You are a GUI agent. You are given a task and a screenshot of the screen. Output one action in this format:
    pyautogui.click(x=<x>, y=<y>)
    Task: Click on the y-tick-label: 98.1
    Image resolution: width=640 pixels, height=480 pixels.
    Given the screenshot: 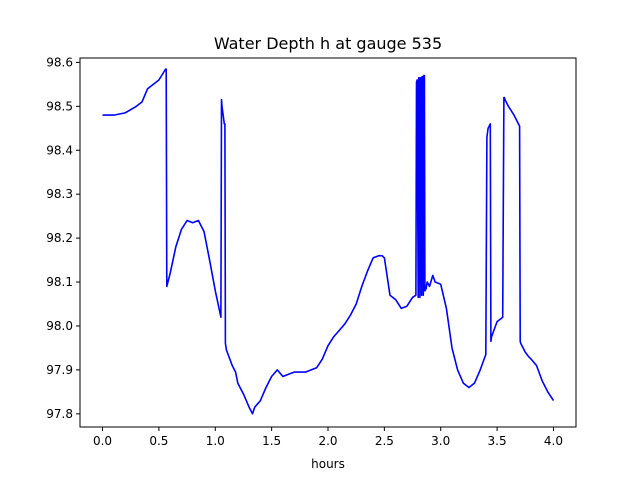 What is the action you would take?
    pyautogui.click(x=59, y=282)
    